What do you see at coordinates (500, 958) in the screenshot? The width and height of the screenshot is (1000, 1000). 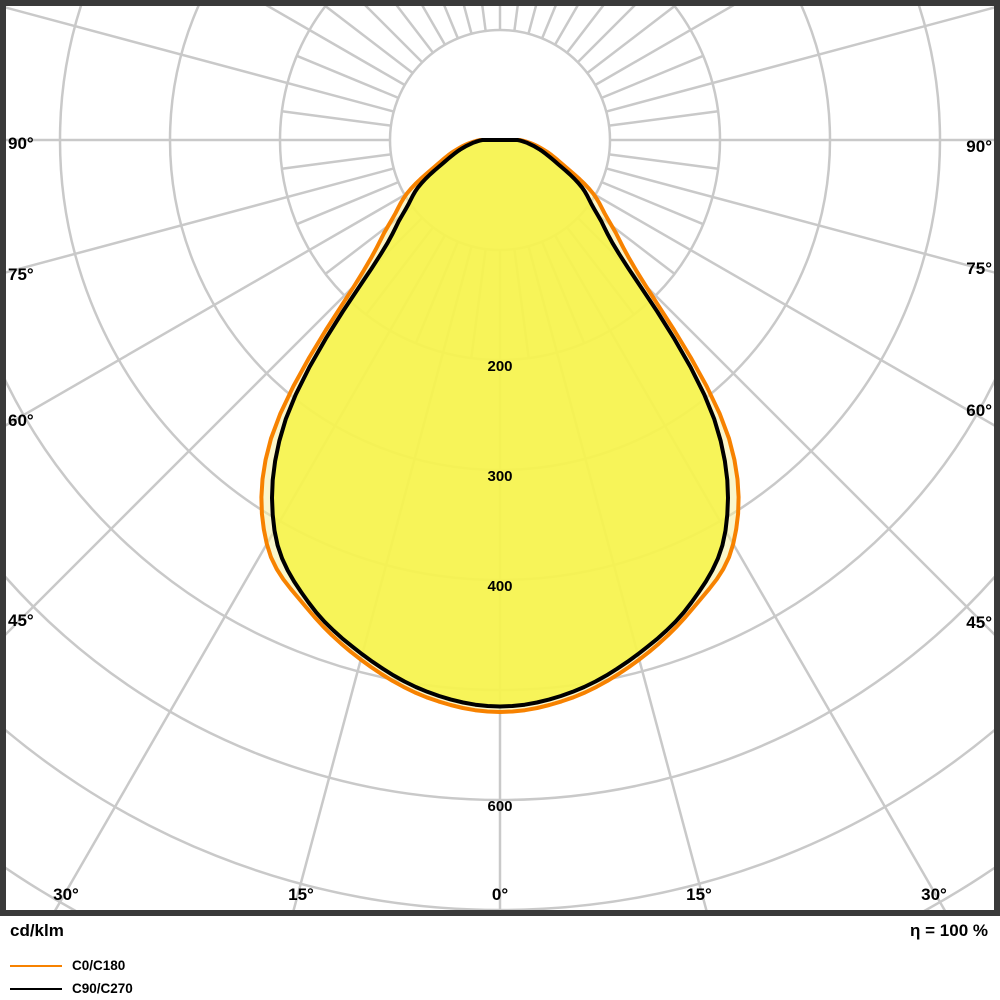 I see `chart-footer: cd/klm η = 100 % C0/C180 C90/C270` at bounding box center [500, 958].